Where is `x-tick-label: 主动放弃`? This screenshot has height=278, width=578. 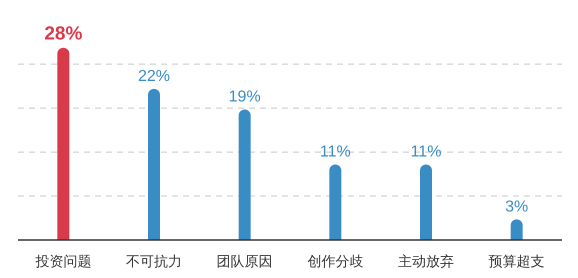
x-tick-label: 主动放弃 is located at coordinates (426, 262).